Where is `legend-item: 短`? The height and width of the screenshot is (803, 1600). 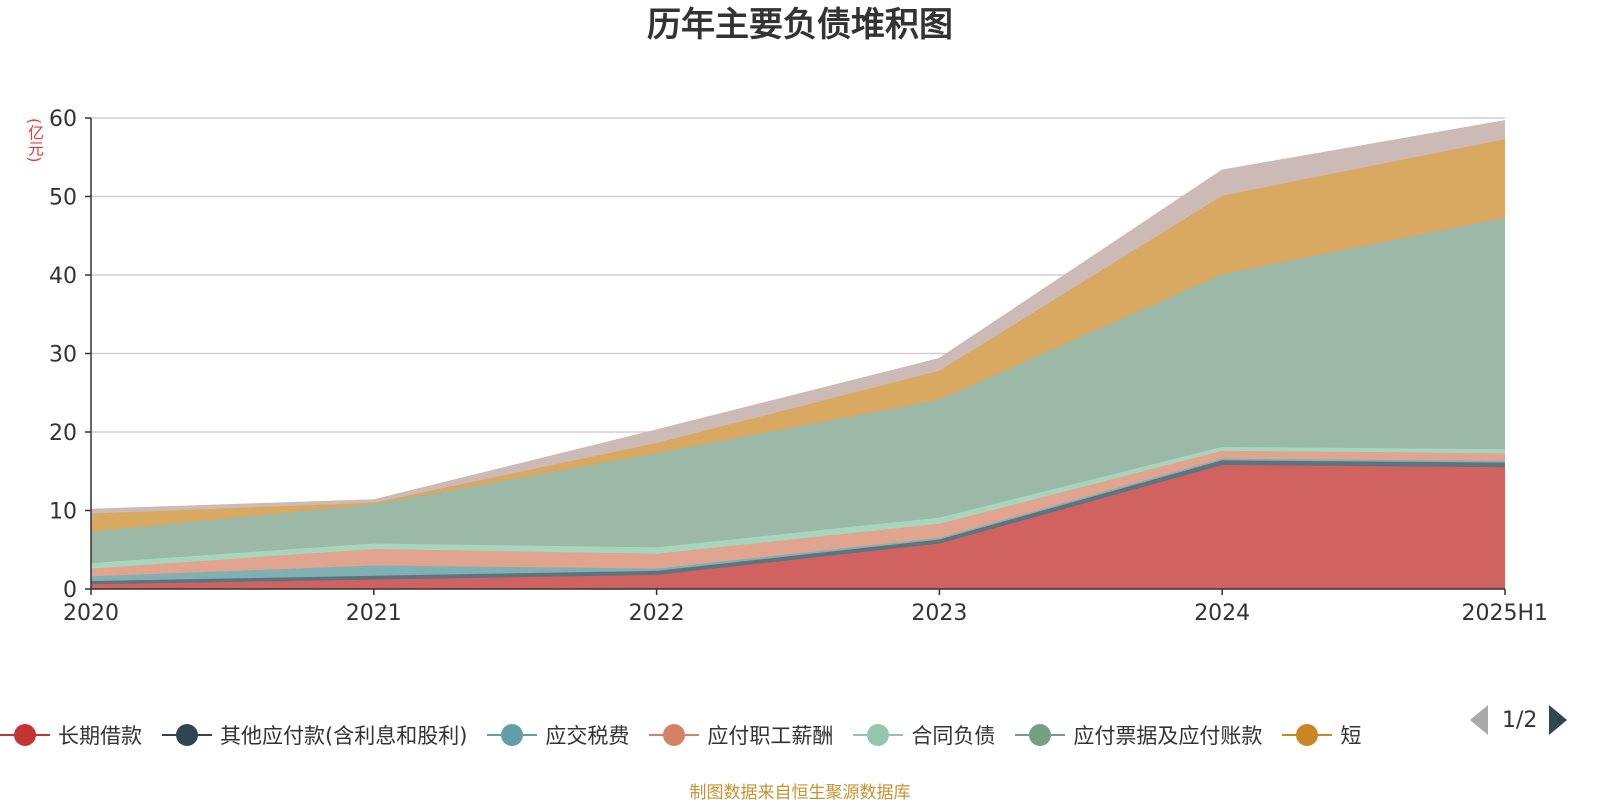
legend-item: 短 is located at coordinates (1321, 735).